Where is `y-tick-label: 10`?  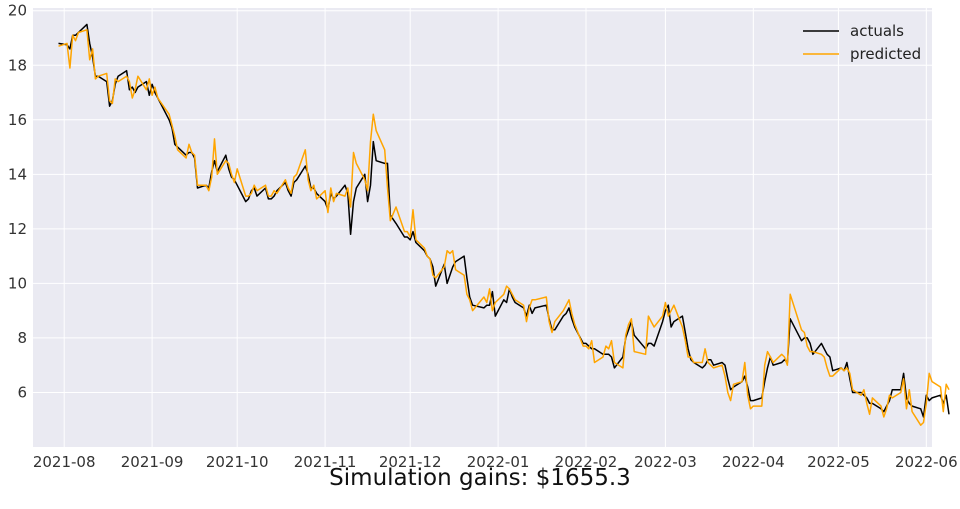
y-tick-label: 10 is located at coordinates (17, 283).